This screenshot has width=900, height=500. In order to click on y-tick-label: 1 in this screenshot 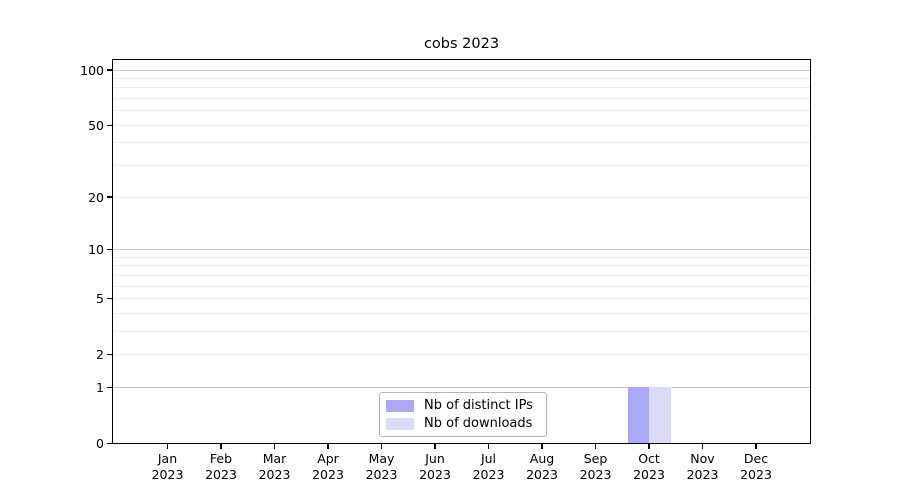, I will do `click(100, 387)`.